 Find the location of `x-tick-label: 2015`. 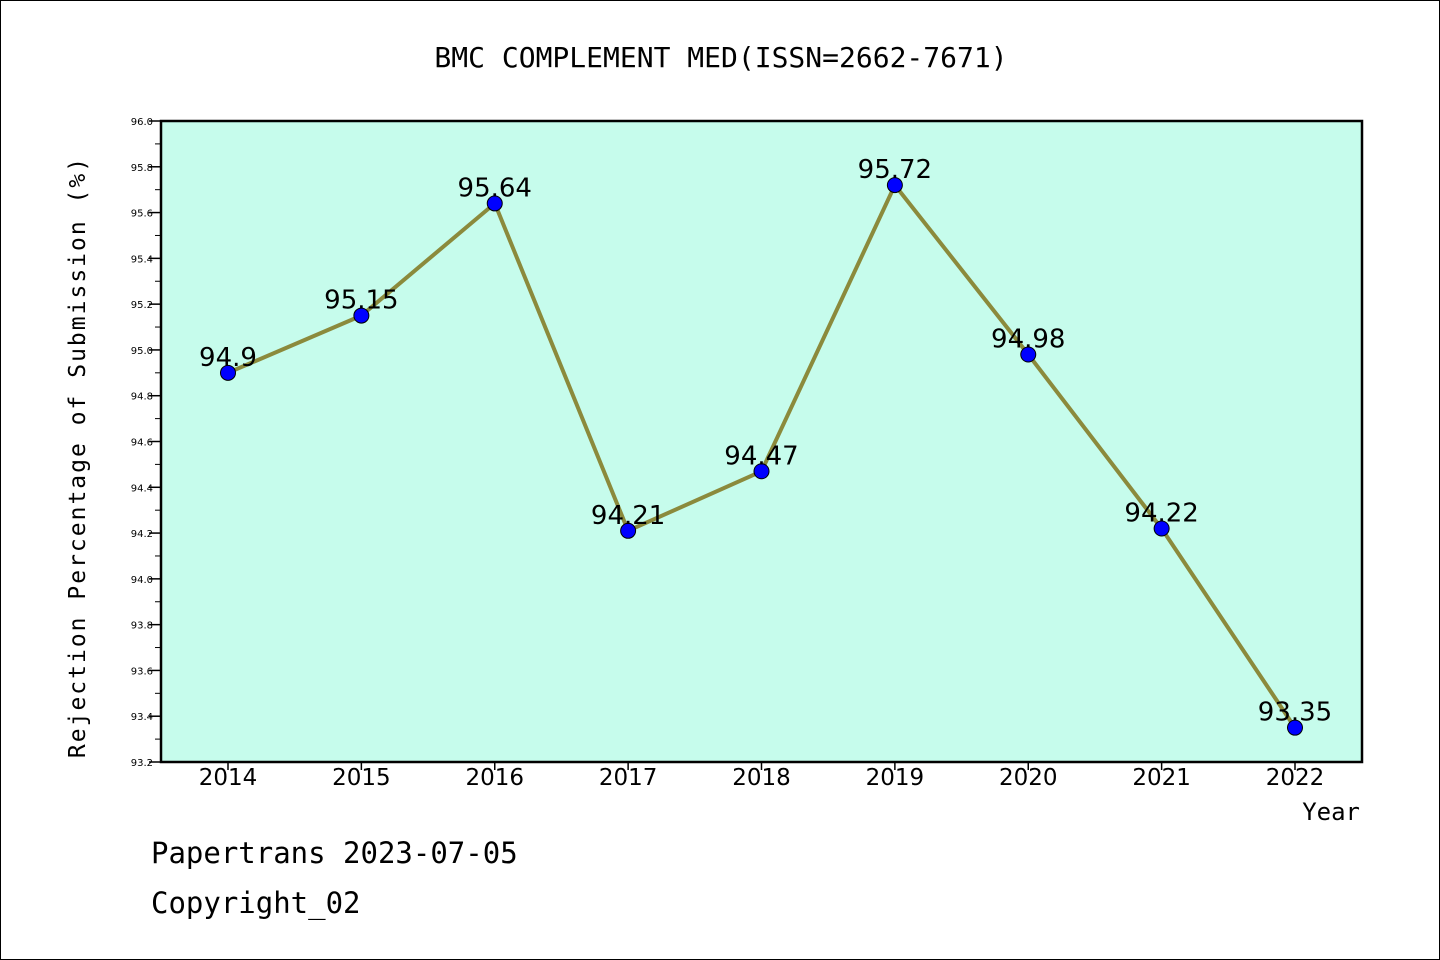

x-tick-label: 2015 is located at coordinates (361, 778).